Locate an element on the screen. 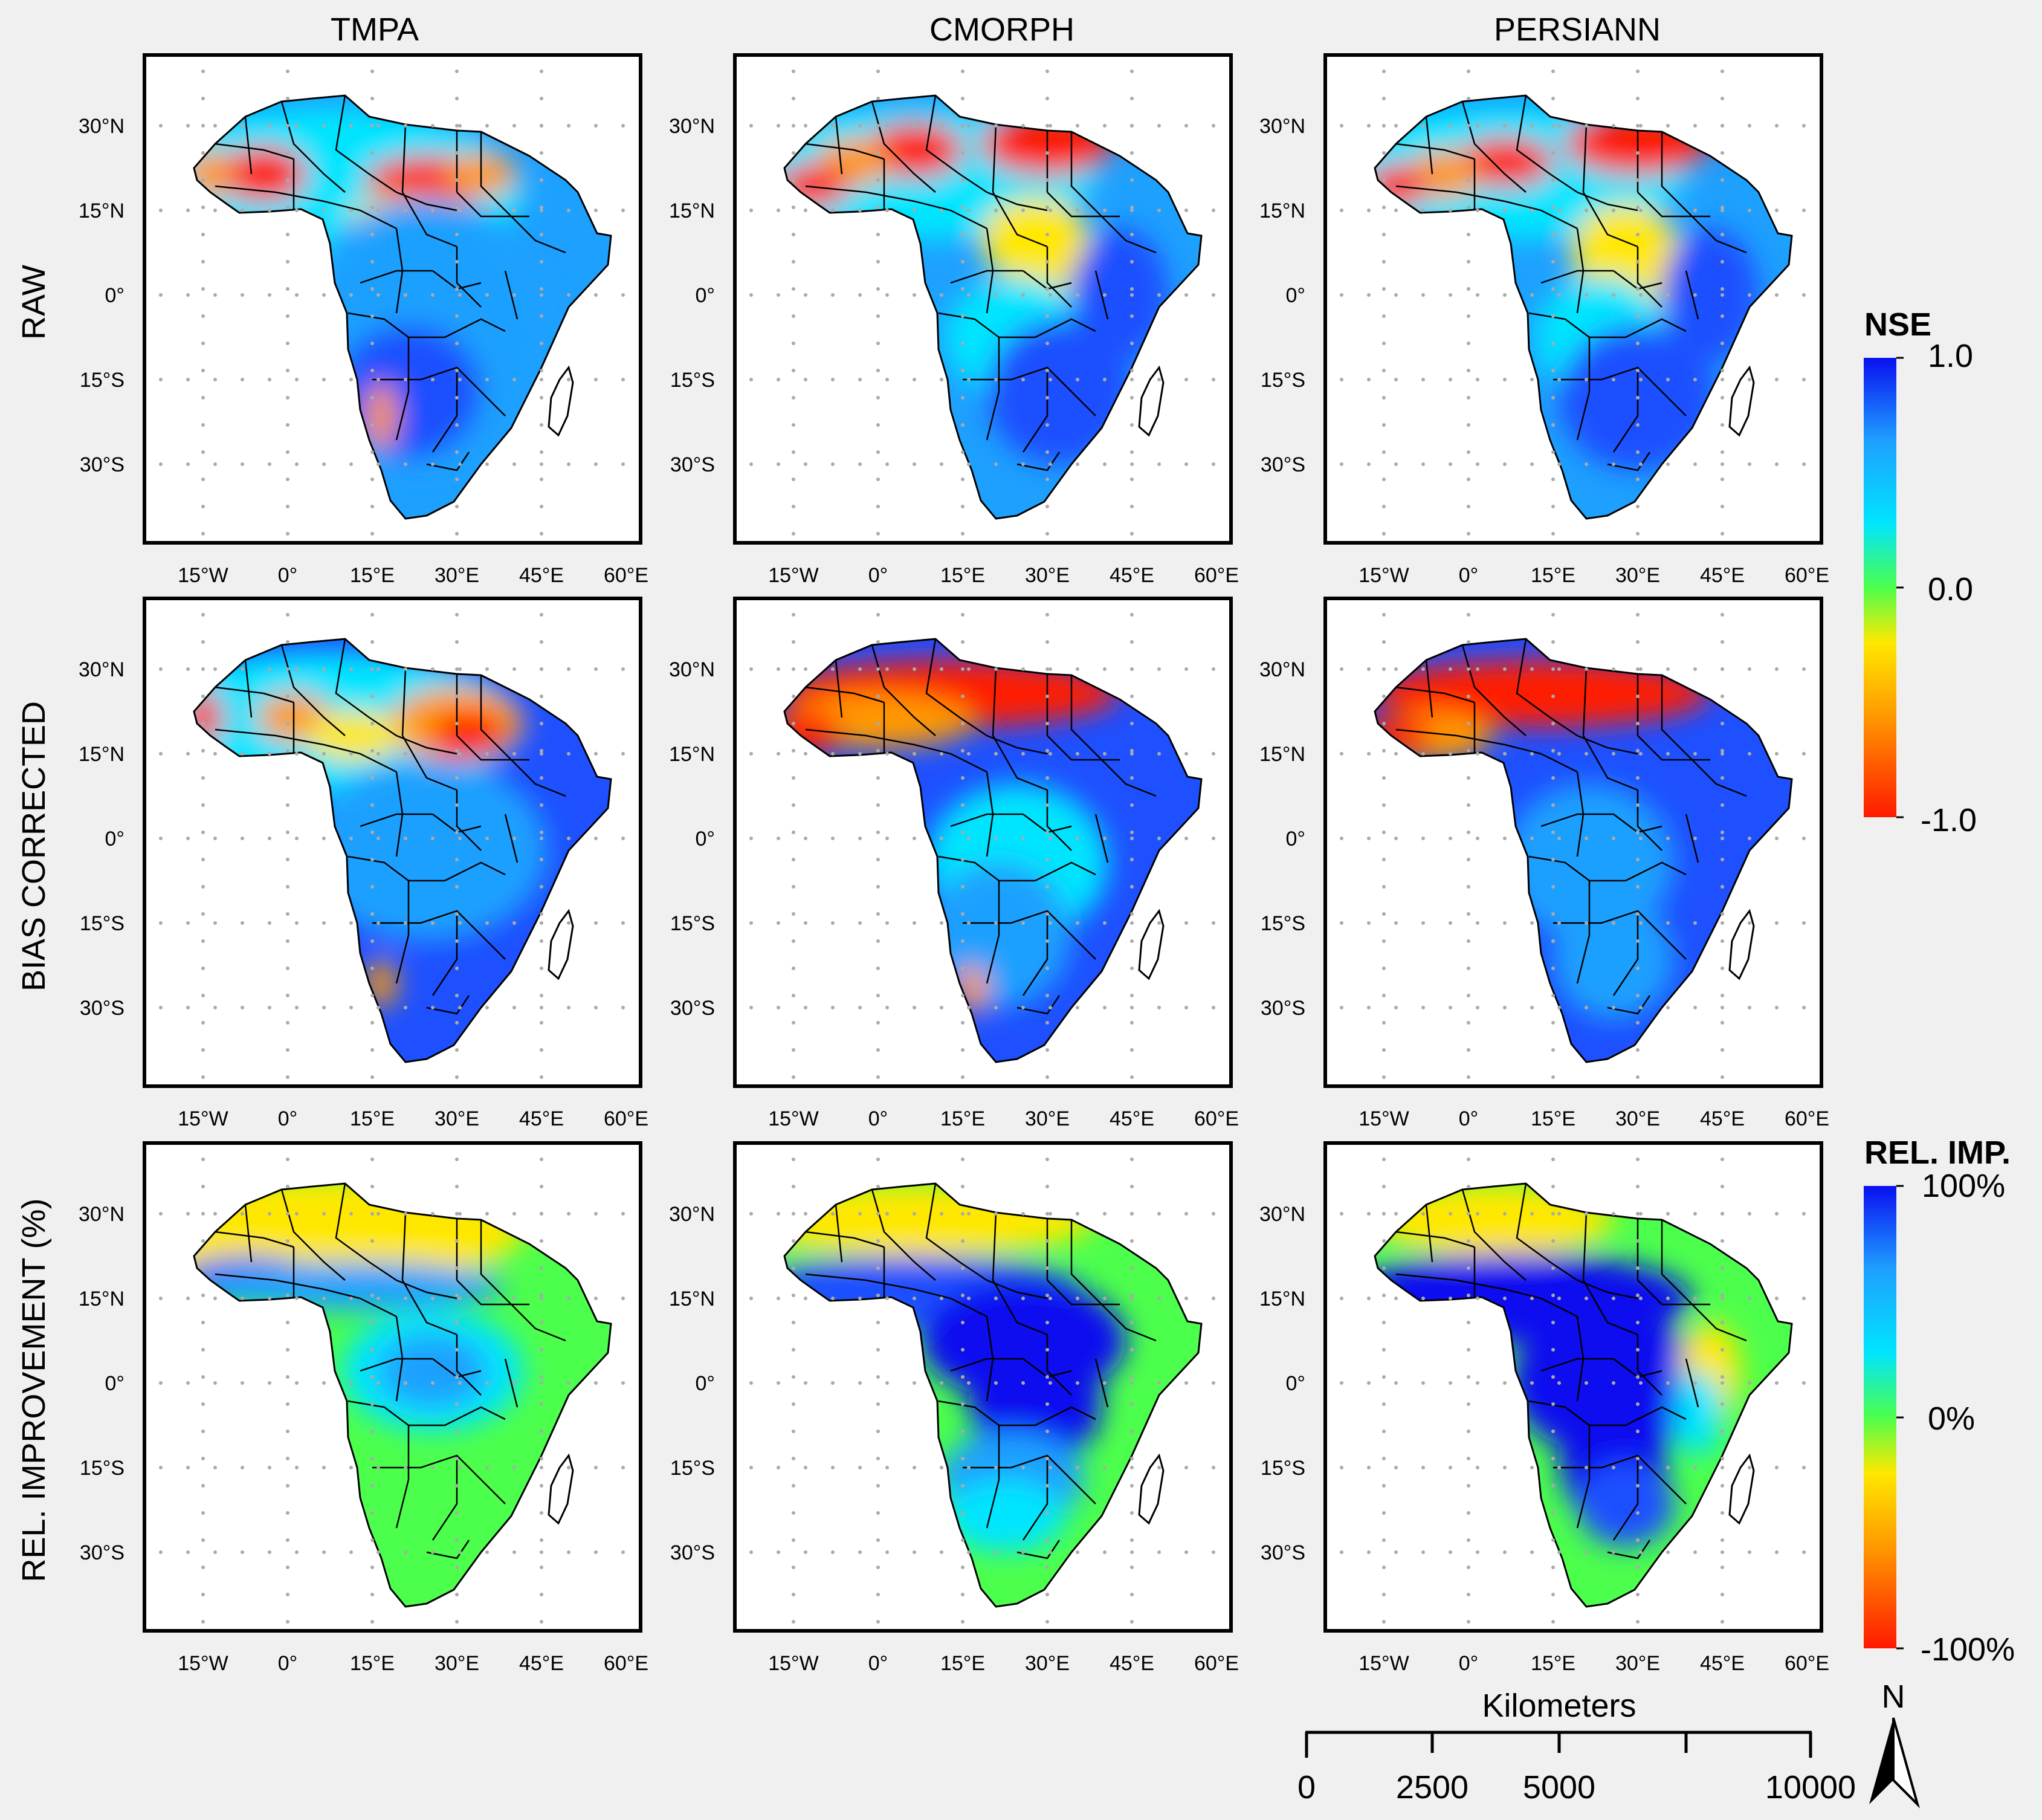 This screenshot has width=2042, height=1820. map-panel-raw-persiann: 30°N 15°N 0° 15°S 30°S 15°W 0° 15°E 30°E 45°E 60°E is located at coordinates (1544, 320).